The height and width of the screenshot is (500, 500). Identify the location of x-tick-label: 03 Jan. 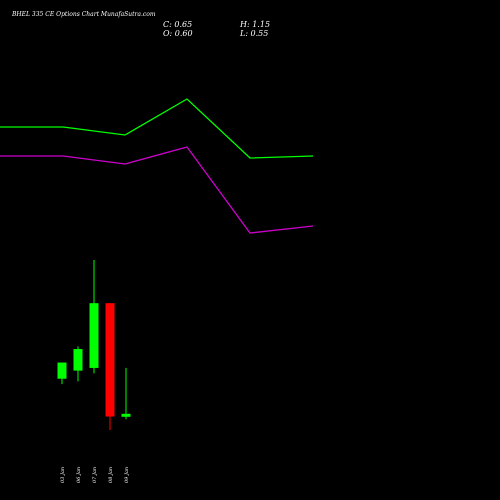
(63, 475).